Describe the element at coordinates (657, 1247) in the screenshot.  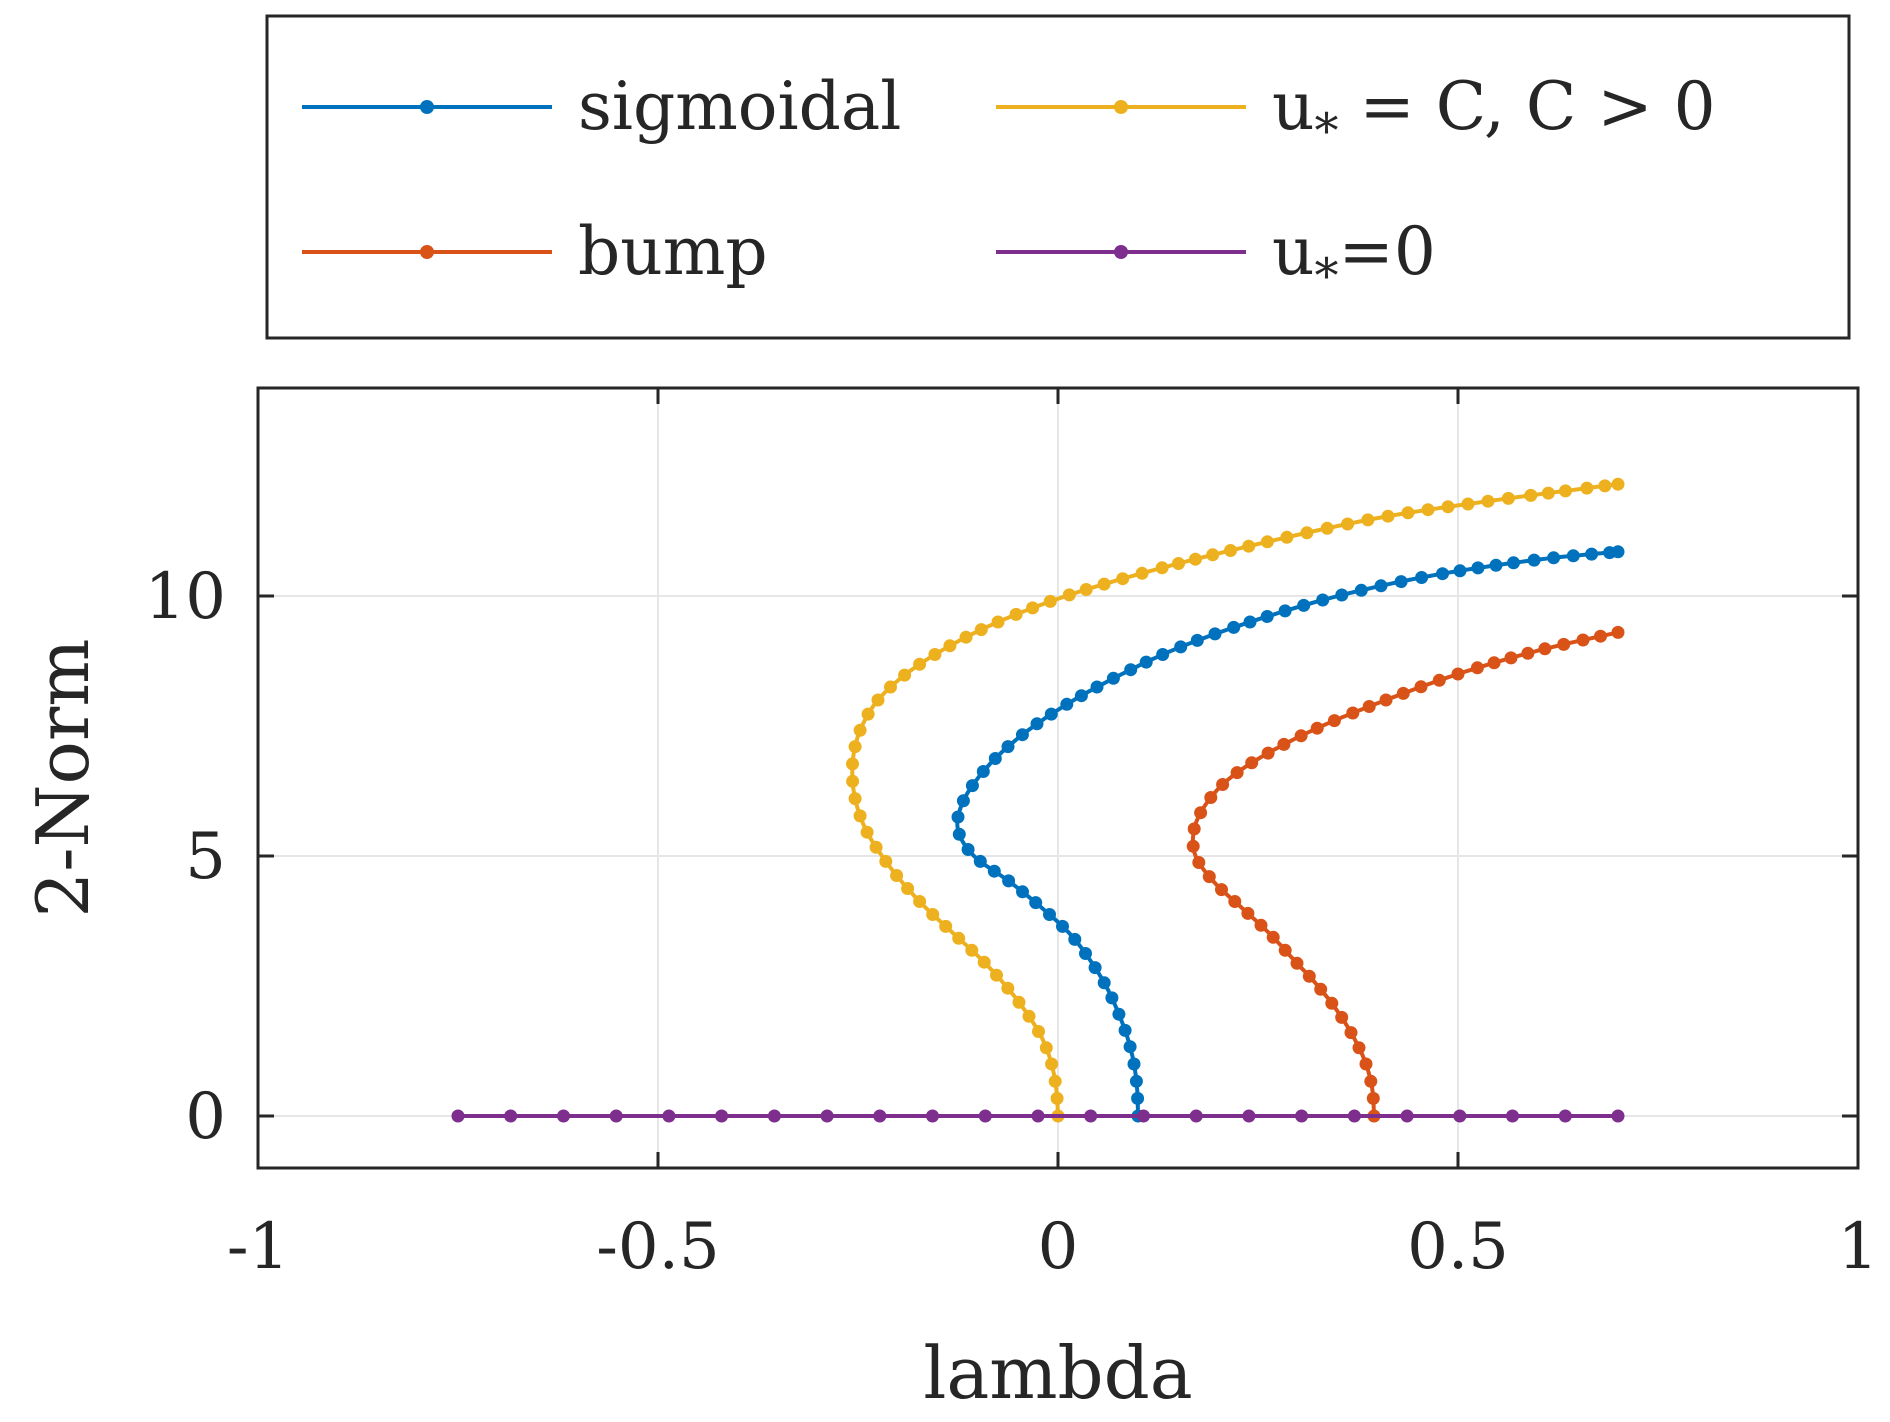
I see `x-tick-label: -0.5` at that location.